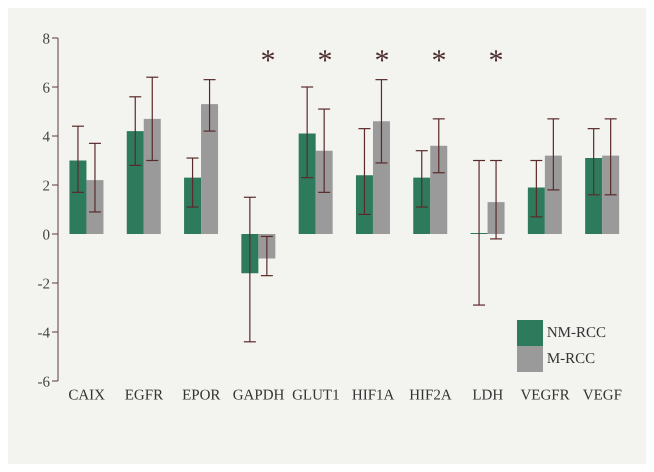 Image resolution: width=654 pixels, height=472 pixels. Describe the element at coordinates (44, 382) in the screenshot. I see `y-tick-label: -6` at that location.